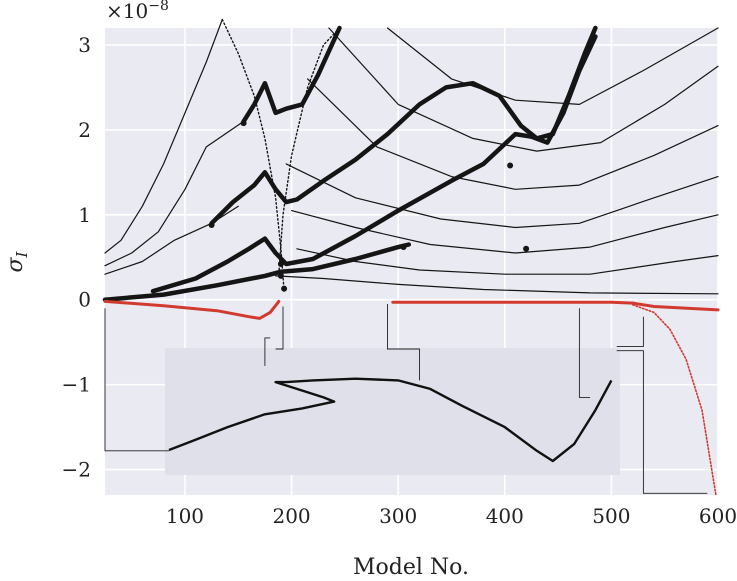  What do you see at coordinates (291, 516) in the screenshot?
I see `x-tick-label: 200` at bounding box center [291, 516].